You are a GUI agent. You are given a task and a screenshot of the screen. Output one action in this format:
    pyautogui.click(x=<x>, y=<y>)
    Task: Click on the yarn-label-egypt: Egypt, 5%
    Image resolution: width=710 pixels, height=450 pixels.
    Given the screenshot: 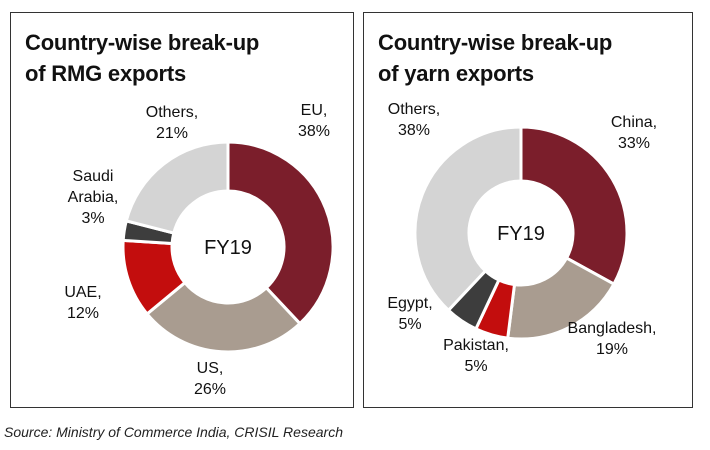 What is the action you would take?
    pyautogui.click(x=409, y=314)
    